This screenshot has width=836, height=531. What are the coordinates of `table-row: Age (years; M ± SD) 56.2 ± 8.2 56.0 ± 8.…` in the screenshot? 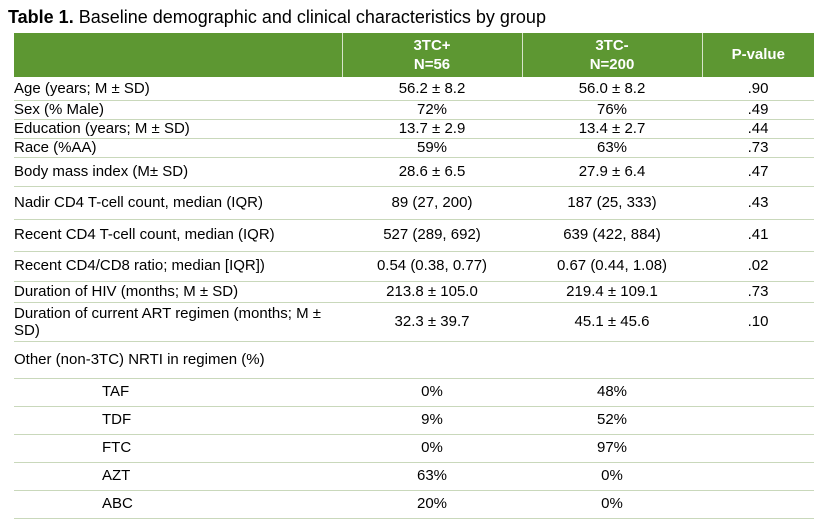 It's located at (414, 89).